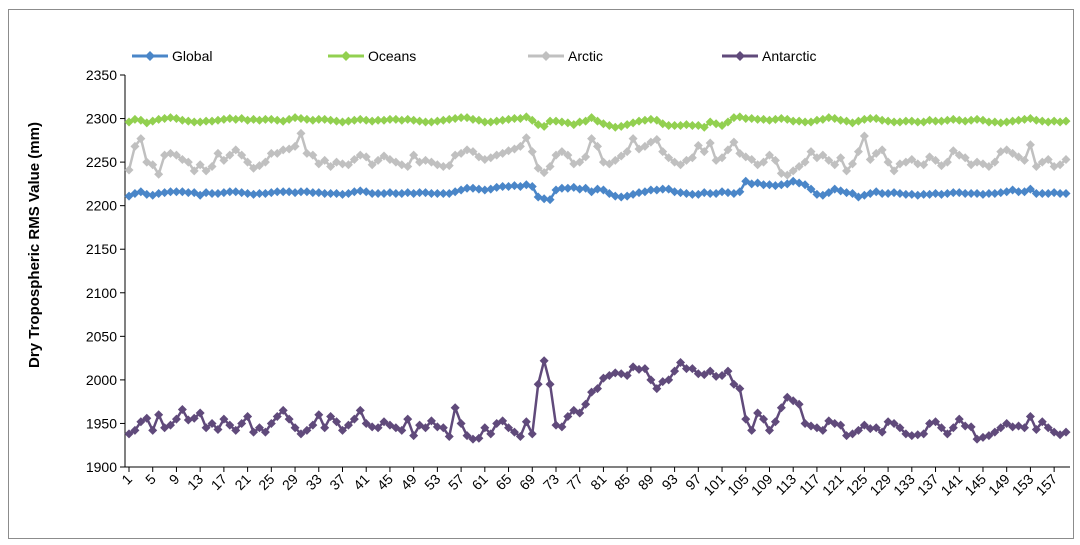 The height and width of the screenshot is (545, 1080). I want to click on legend-item-antarctic: Antarctic, so click(769, 56).